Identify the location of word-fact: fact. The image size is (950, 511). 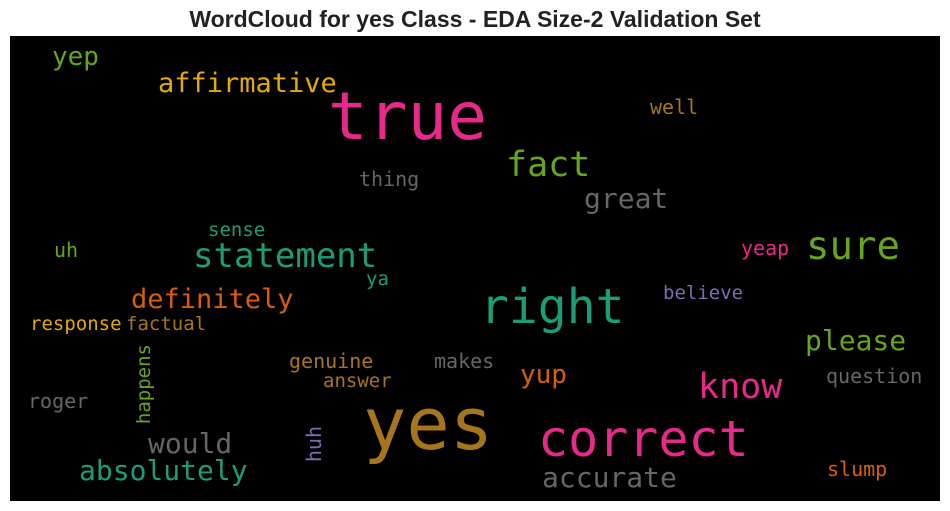
(548, 165).